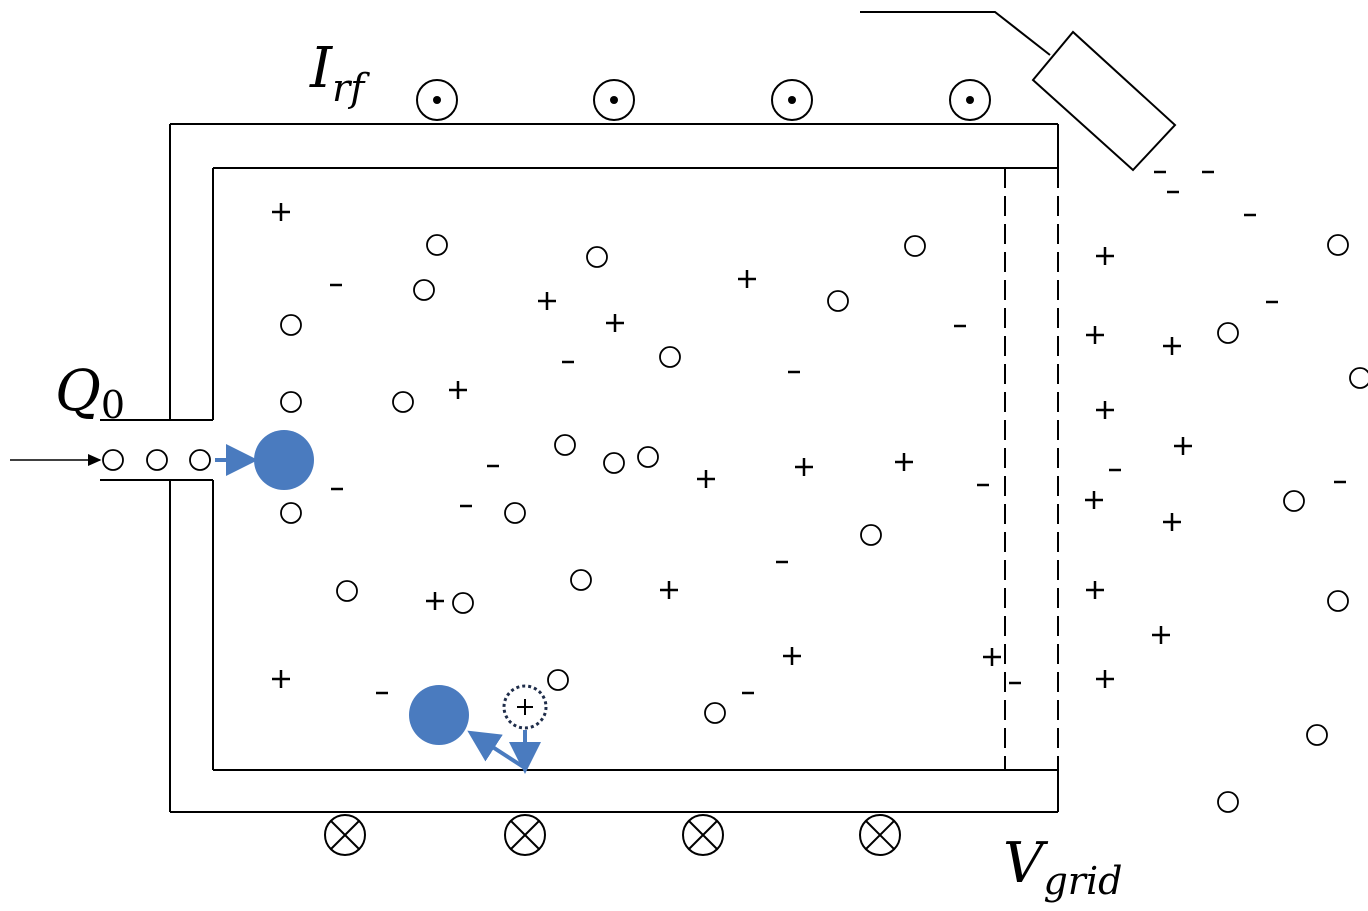  Describe the element at coordinates (339, 73) in the screenshot. I see `current-label: Irf` at that location.